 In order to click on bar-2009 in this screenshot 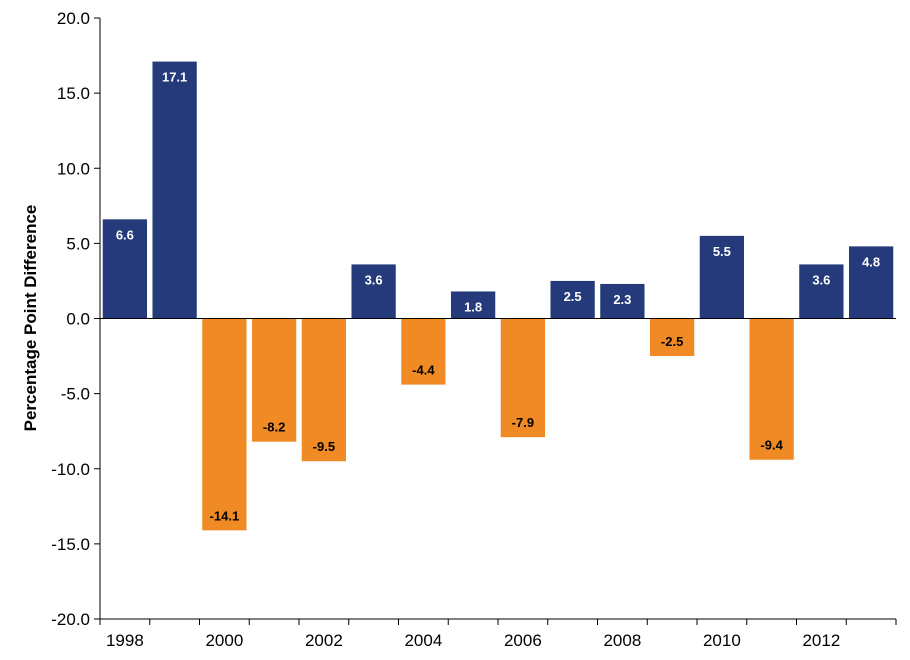, I will do `click(672, 337)`.